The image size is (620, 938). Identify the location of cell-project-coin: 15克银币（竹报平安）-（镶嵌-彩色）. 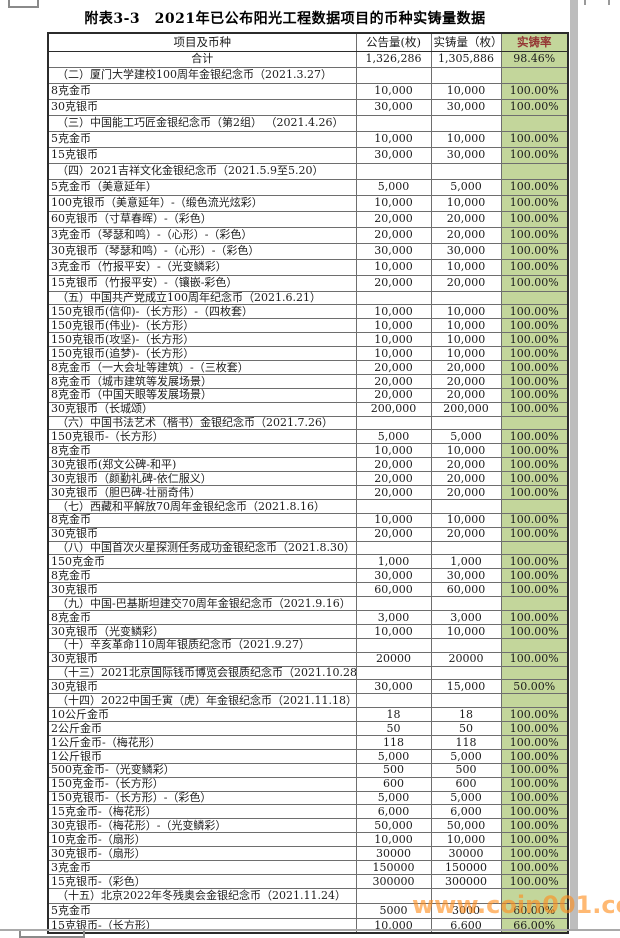
(202, 283).